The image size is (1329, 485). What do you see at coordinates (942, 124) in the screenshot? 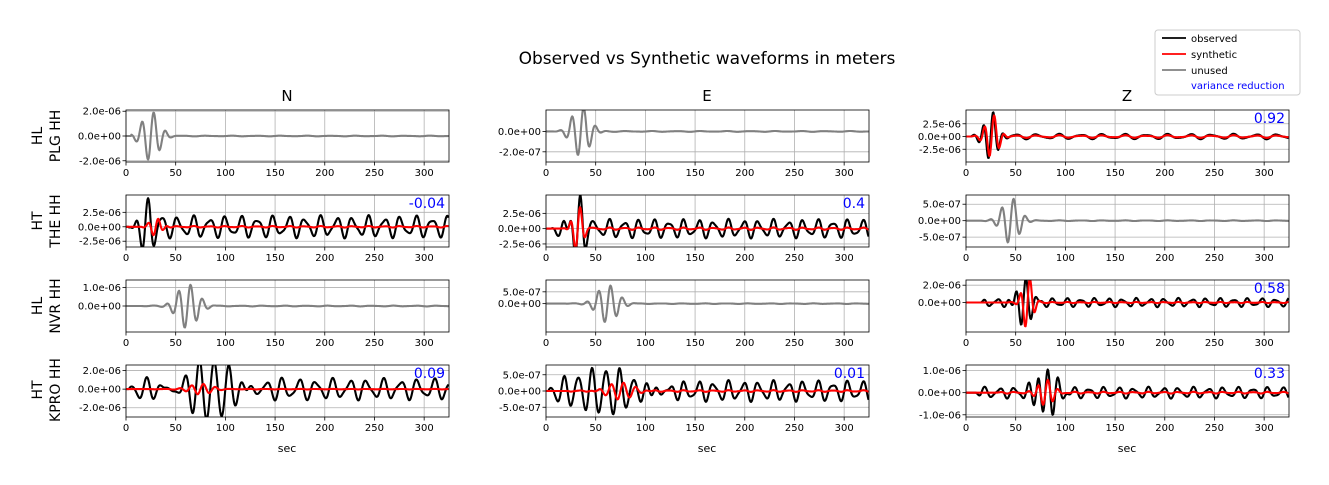
I see `y-tick-label: 2.5e-06` at bounding box center [942, 124].